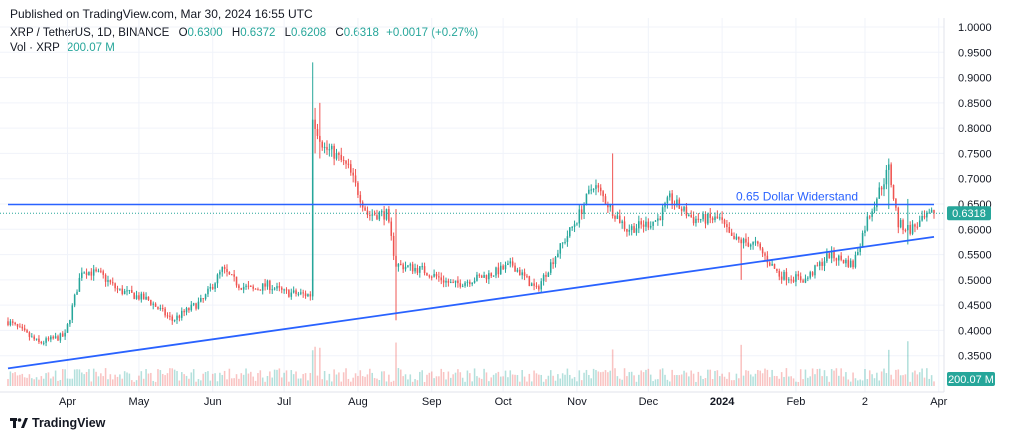  What do you see at coordinates (503, 402) in the screenshot?
I see `time-axis: Apr May Jun Jul Aug Sep Oct Nov Dec 2024 Feb 2 Apr` at bounding box center [503, 402].